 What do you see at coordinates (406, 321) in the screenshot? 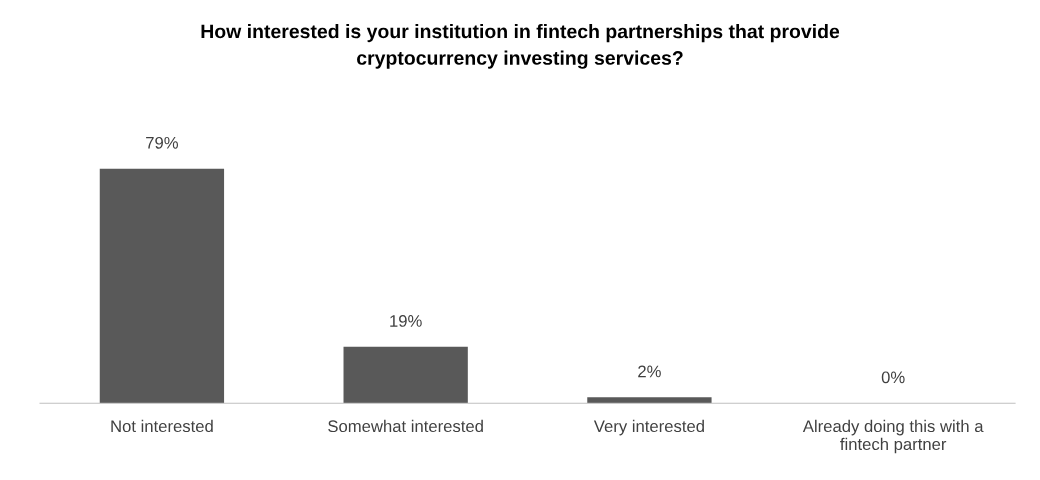
I see `data-label: 19%` at bounding box center [406, 321].